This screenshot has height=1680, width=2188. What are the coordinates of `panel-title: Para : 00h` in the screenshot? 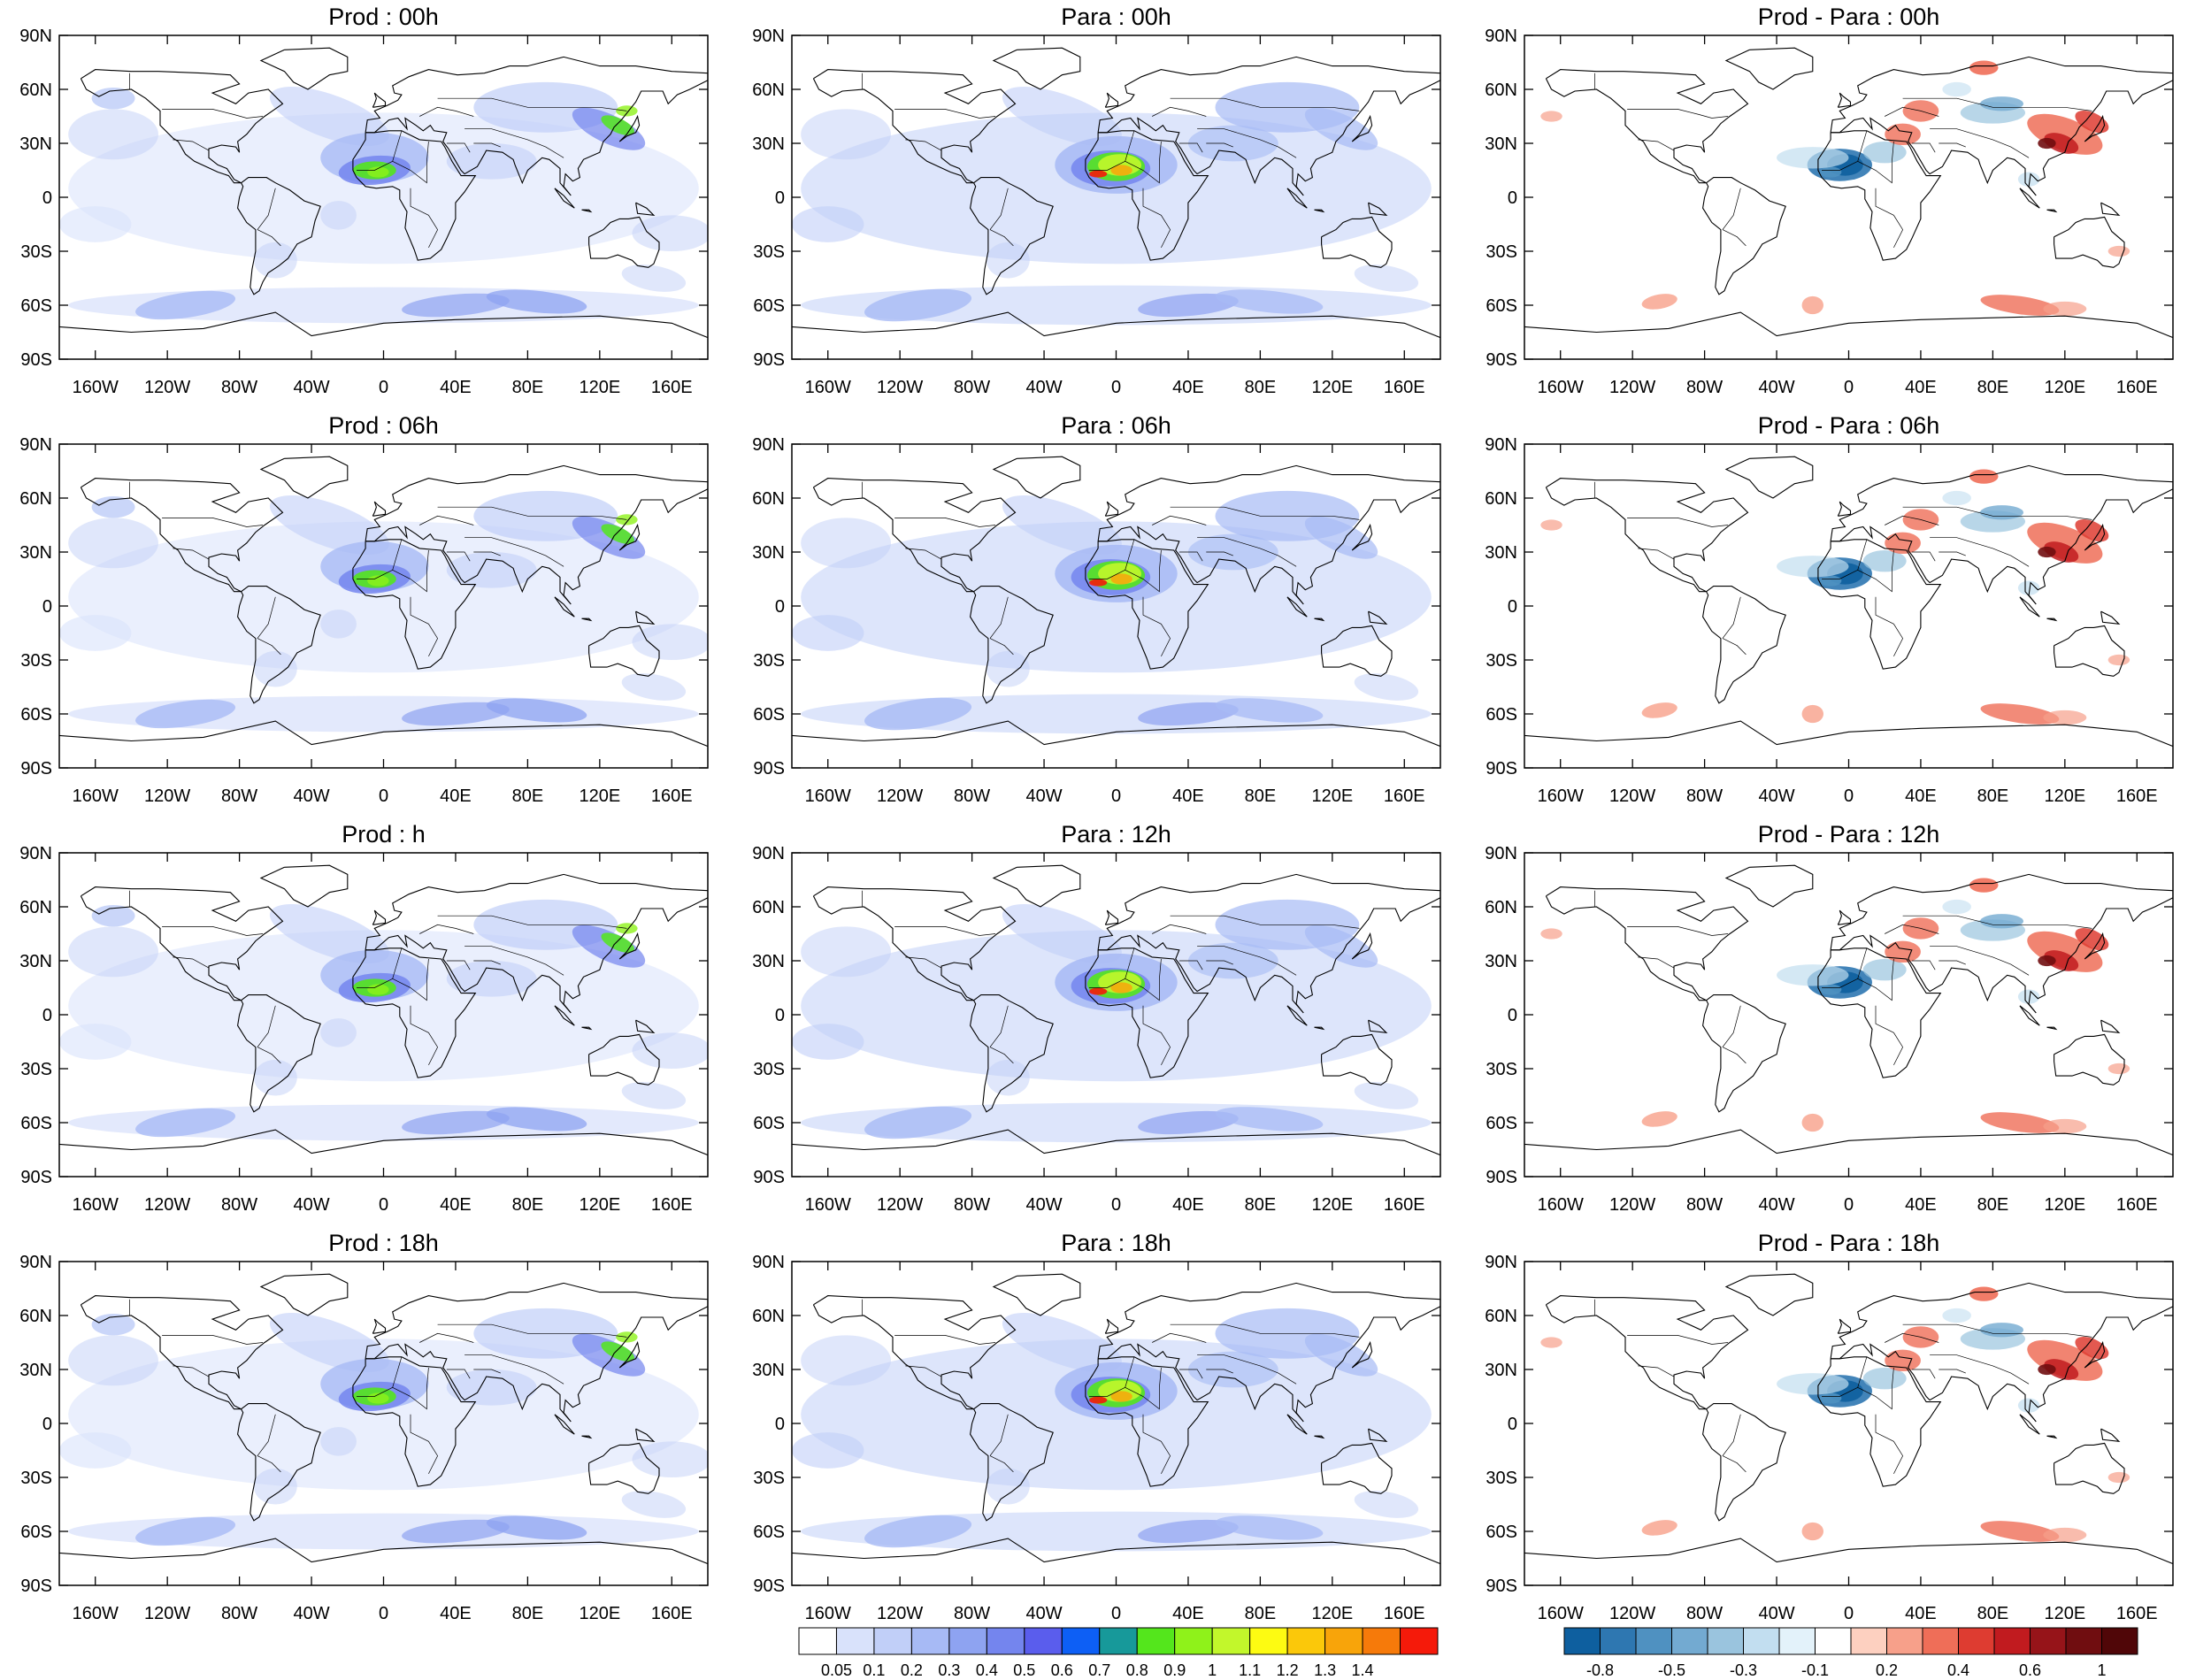 It's located at (1116, 17).